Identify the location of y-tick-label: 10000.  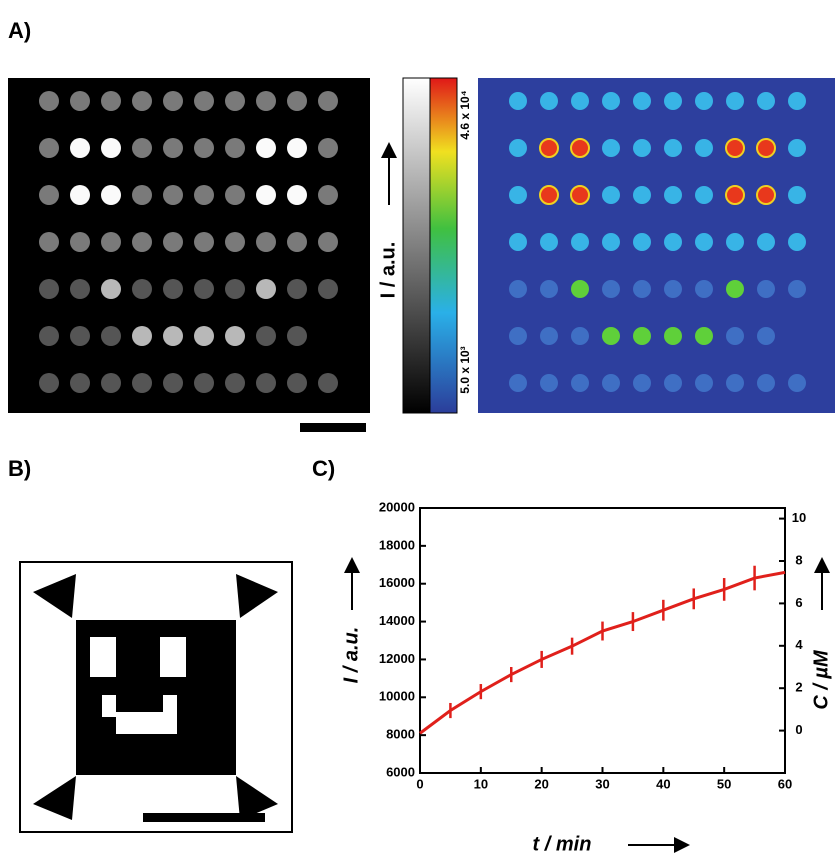
(397, 696).